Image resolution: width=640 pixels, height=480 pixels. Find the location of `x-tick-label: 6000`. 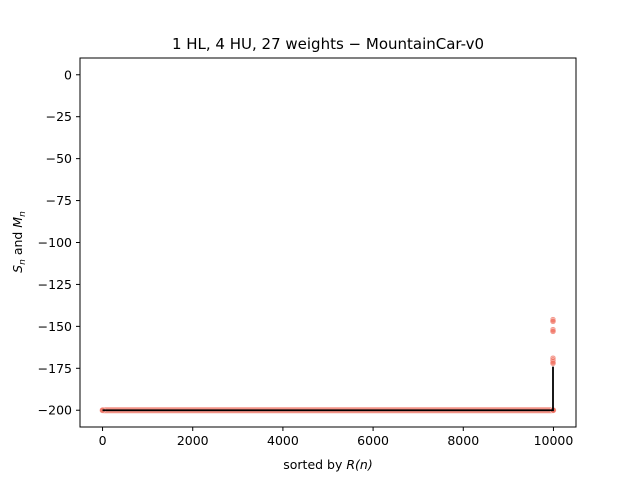

x-tick-label: 6000 is located at coordinates (373, 440).